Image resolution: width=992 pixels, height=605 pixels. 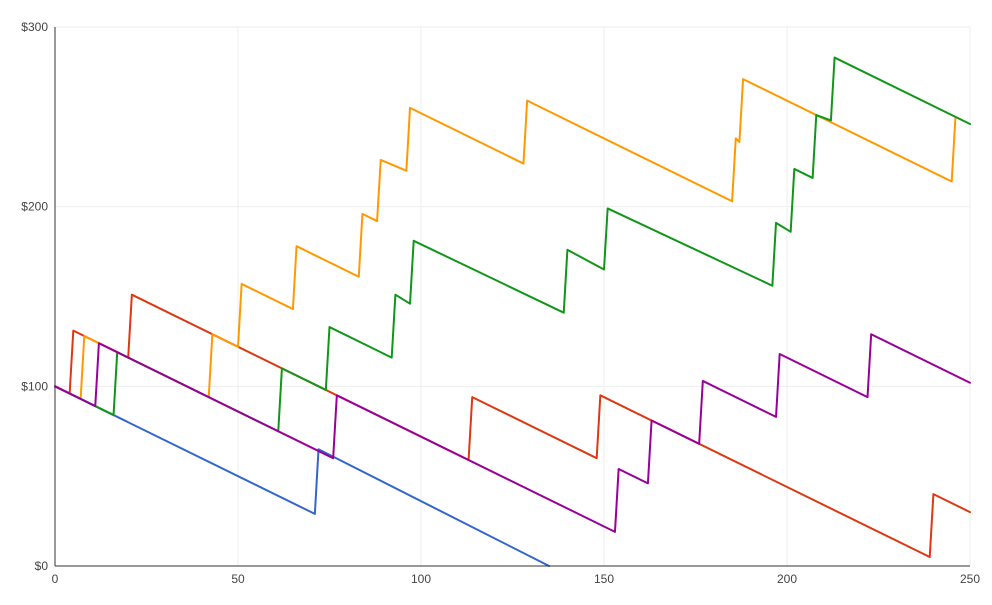 I want to click on y-tick-label-100: $100, so click(x=34, y=386).